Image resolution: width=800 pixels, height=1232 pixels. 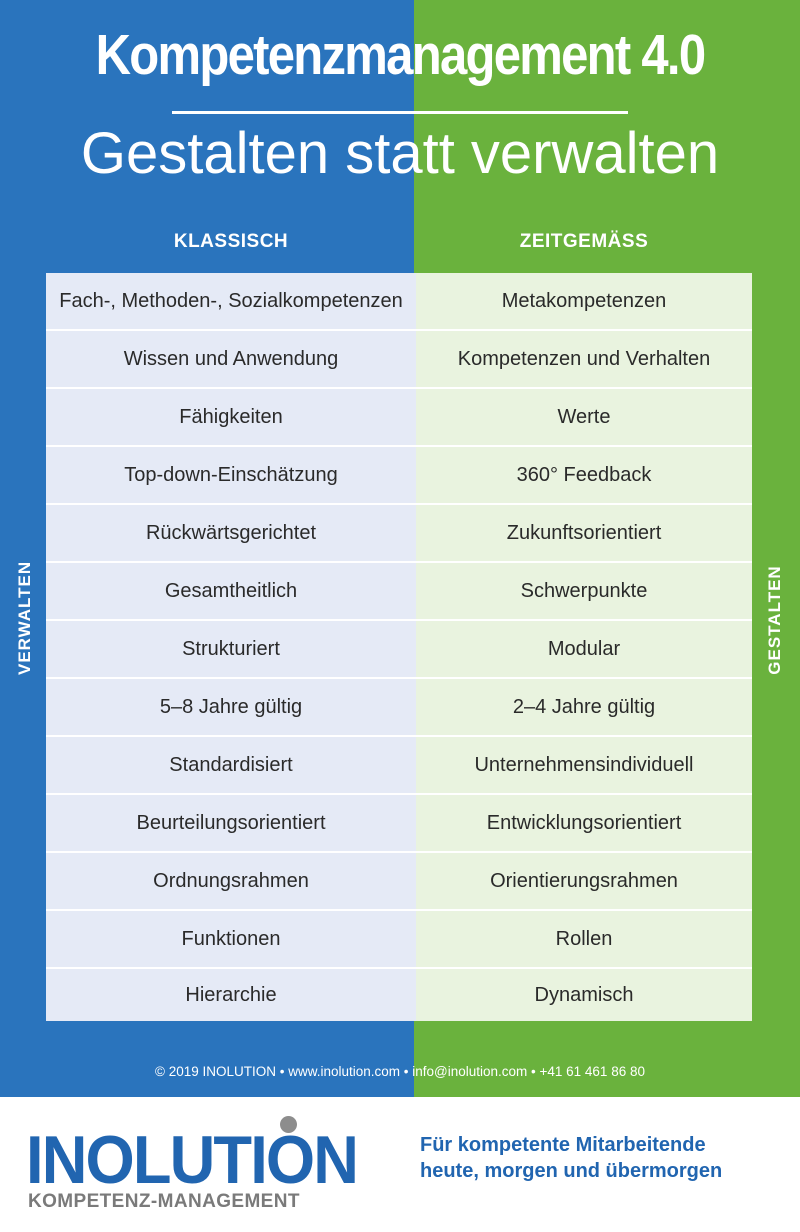 I want to click on cell-classic: Strukturiert, so click(x=231, y=650).